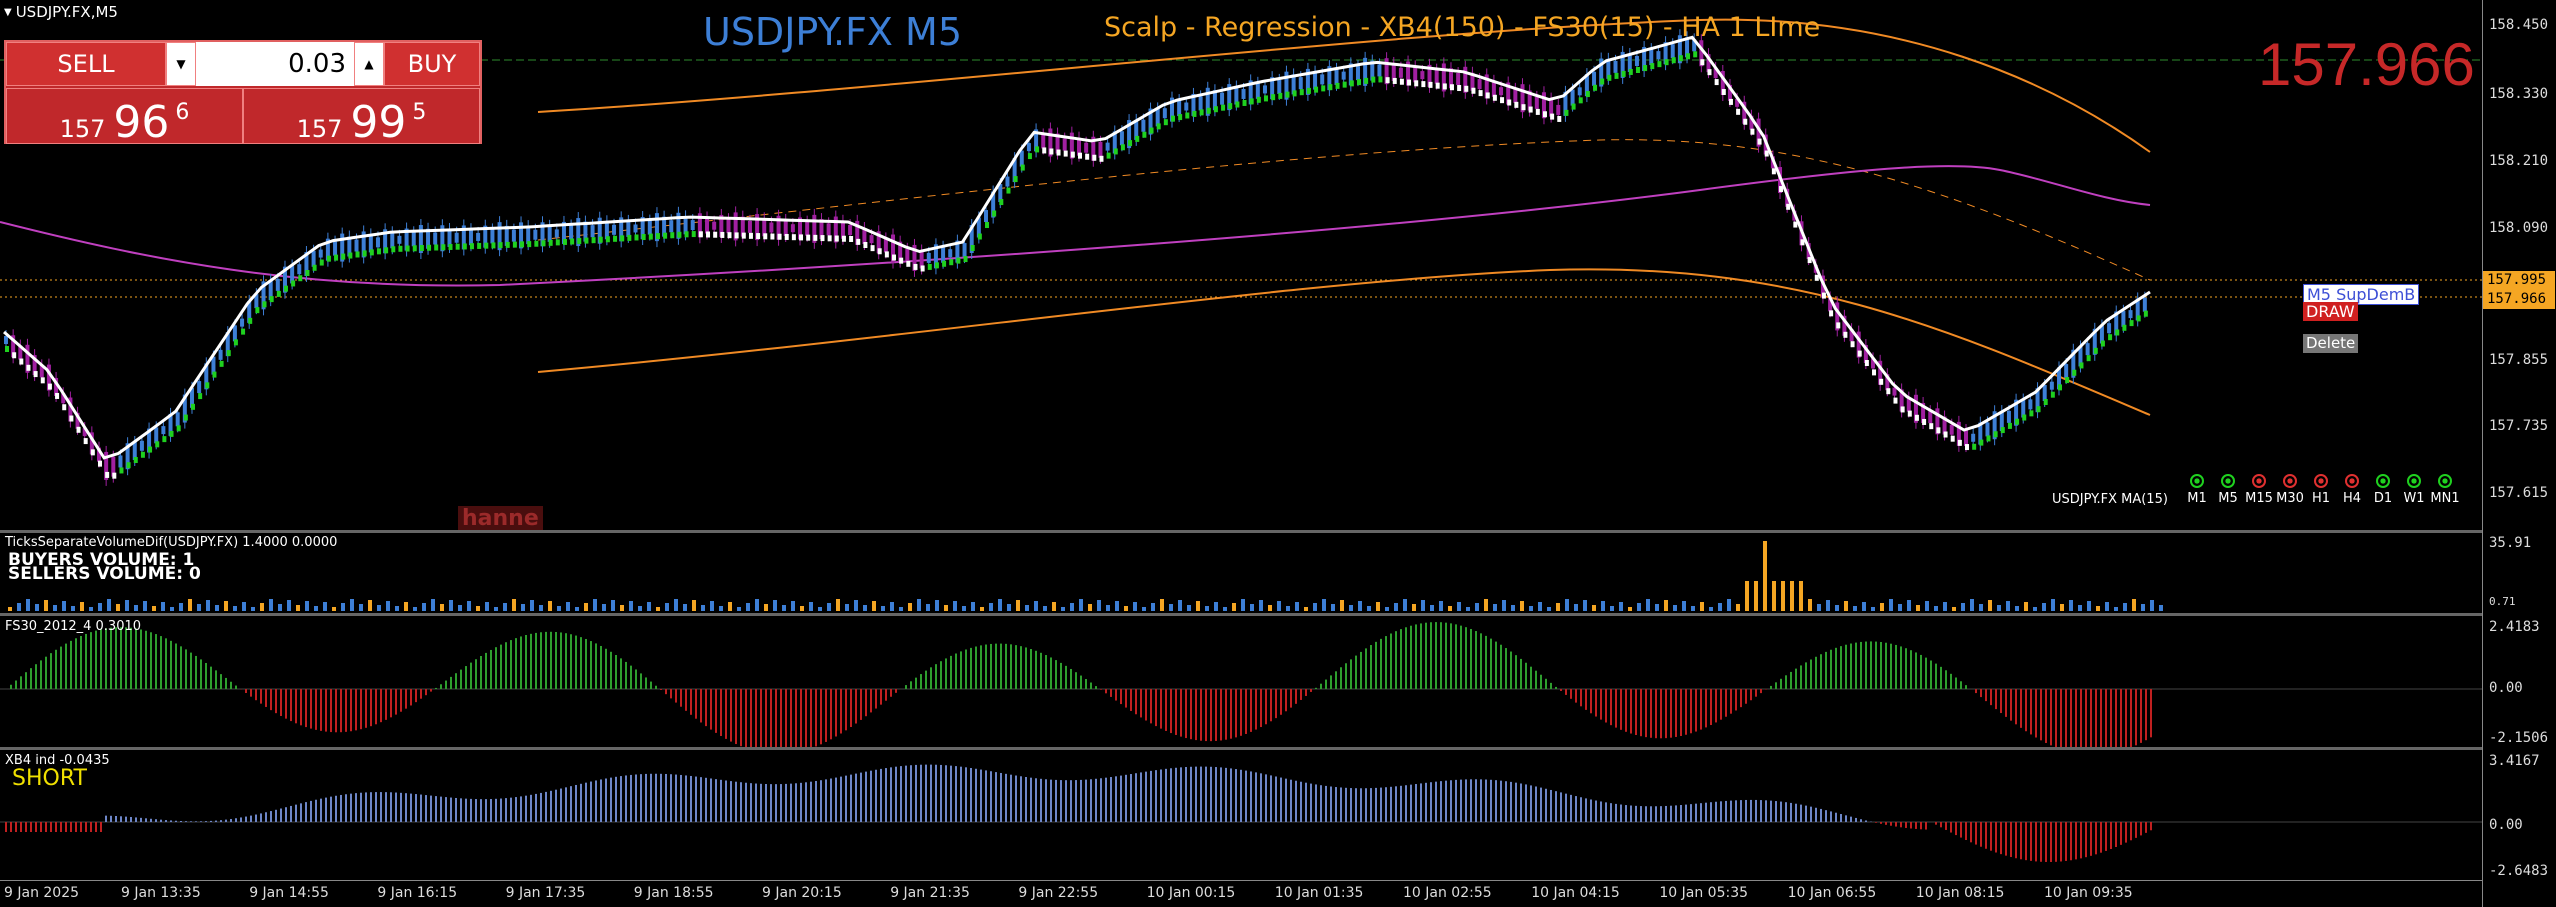 The width and height of the screenshot is (2556, 907). What do you see at coordinates (369, 64) in the screenshot?
I see `lot-increase-icon: ▲` at bounding box center [369, 64].